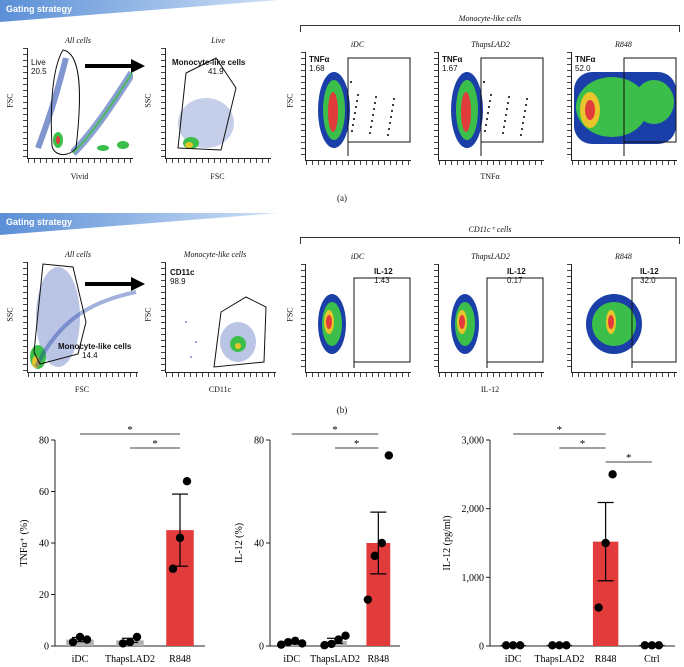  What do you see at coordinates (490, 229) in the screenshot?
I see `group-title: CD11c⁺ cells` at bounding box center [490, 229].